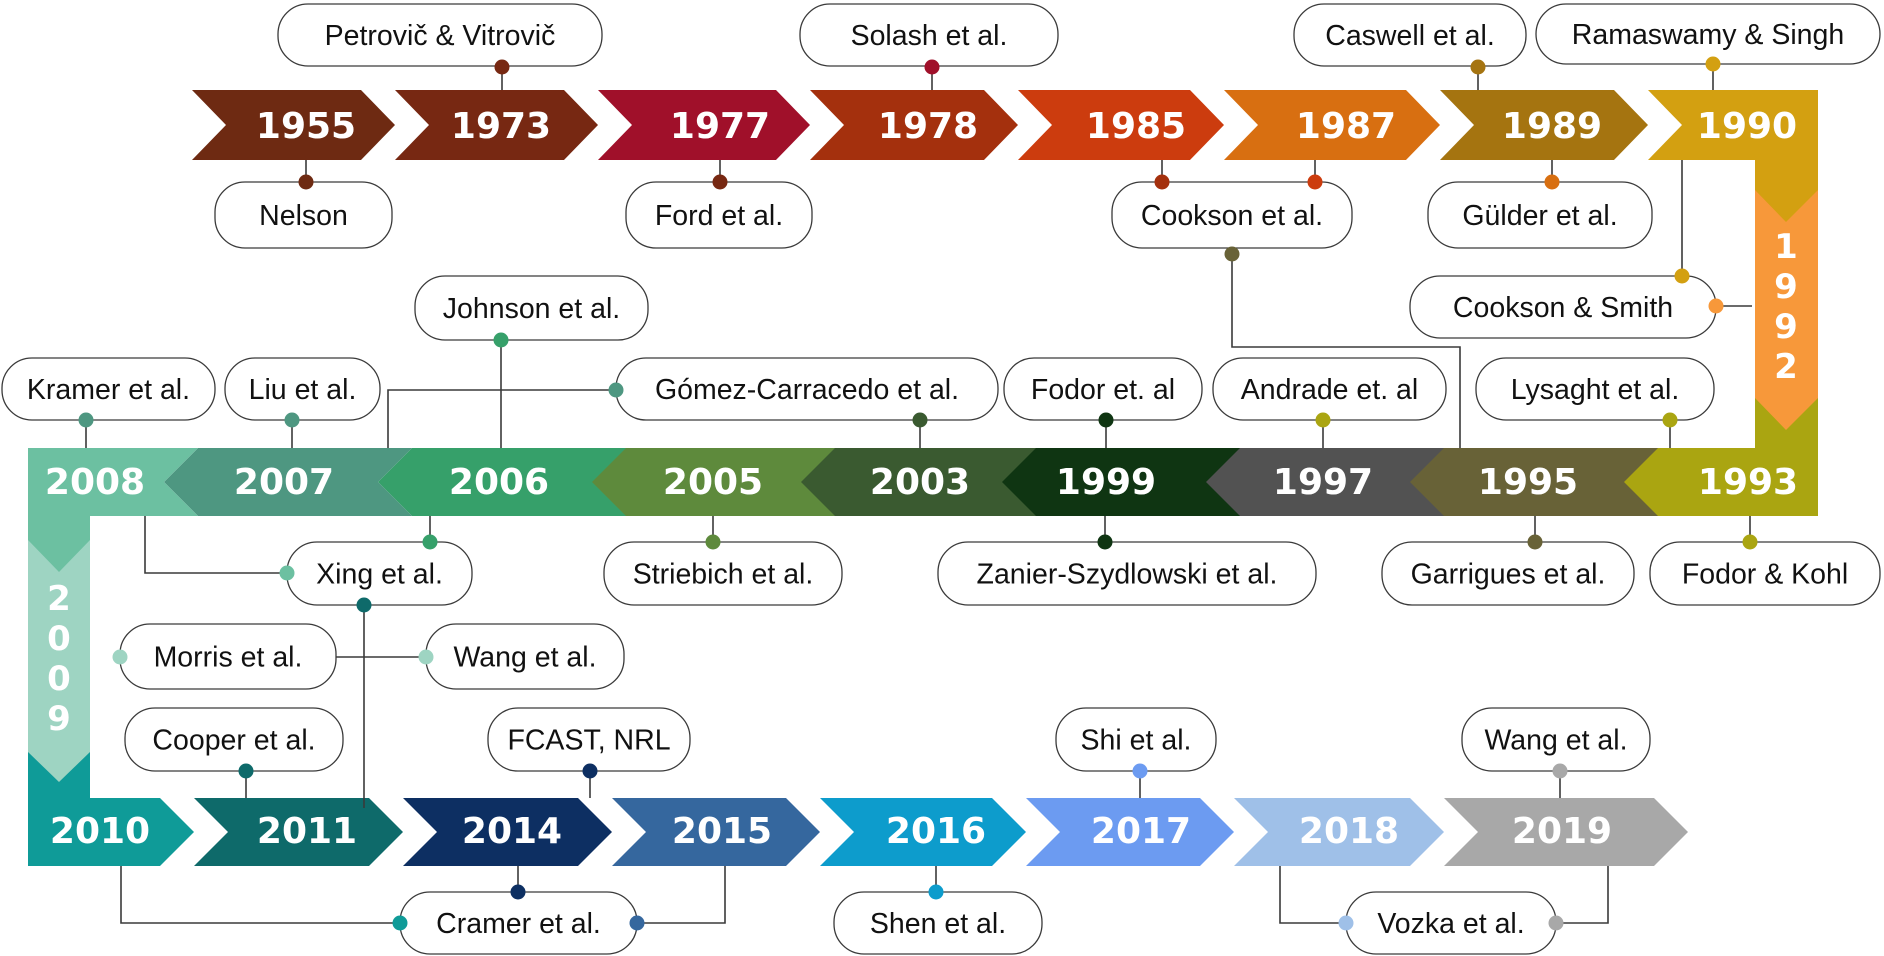  Describe the element at coordinates (59, 639) in the screenshot. I see `vertical-digit-2009-1: 0` at that location.